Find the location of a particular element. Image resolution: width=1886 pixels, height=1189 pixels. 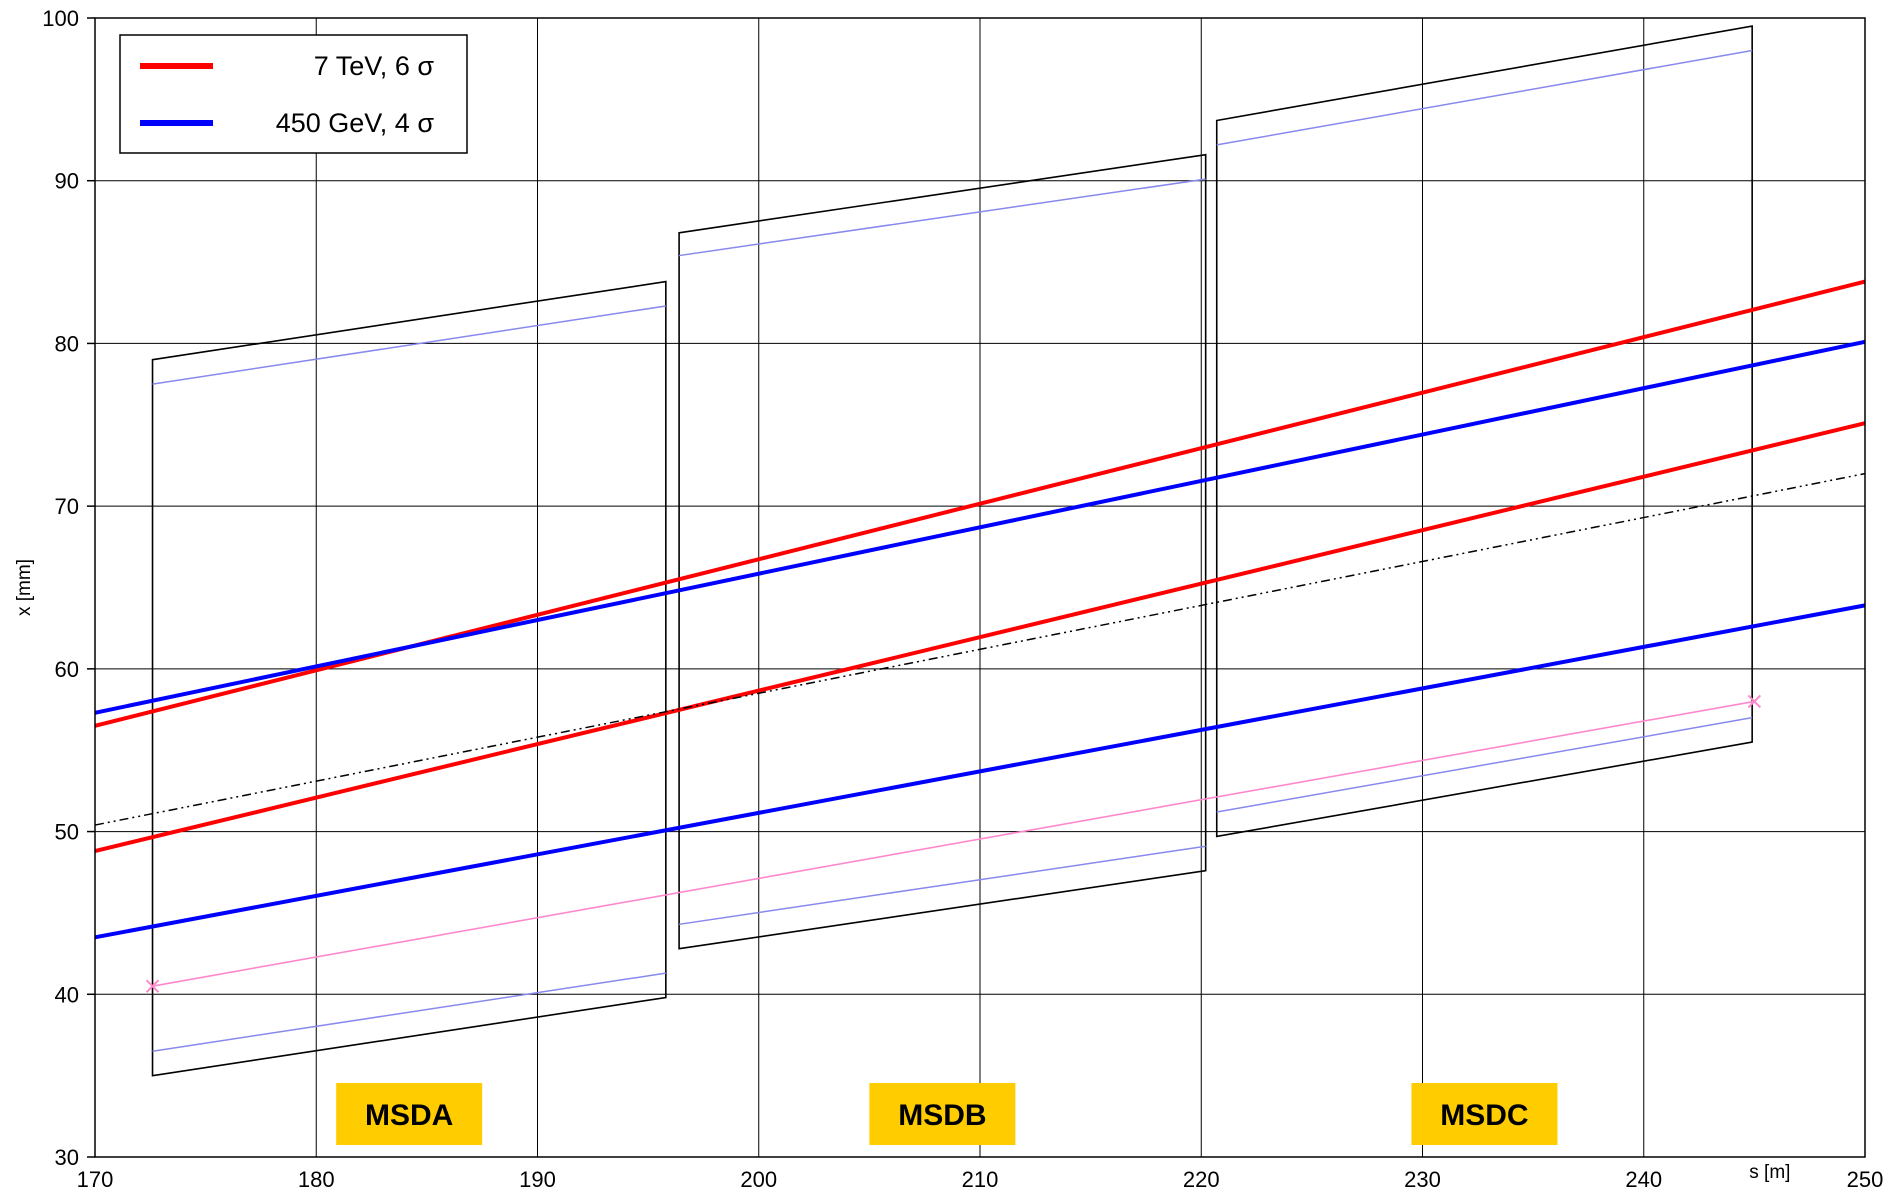

x-tick-label: 170 is located at coordinates (95, 1178).